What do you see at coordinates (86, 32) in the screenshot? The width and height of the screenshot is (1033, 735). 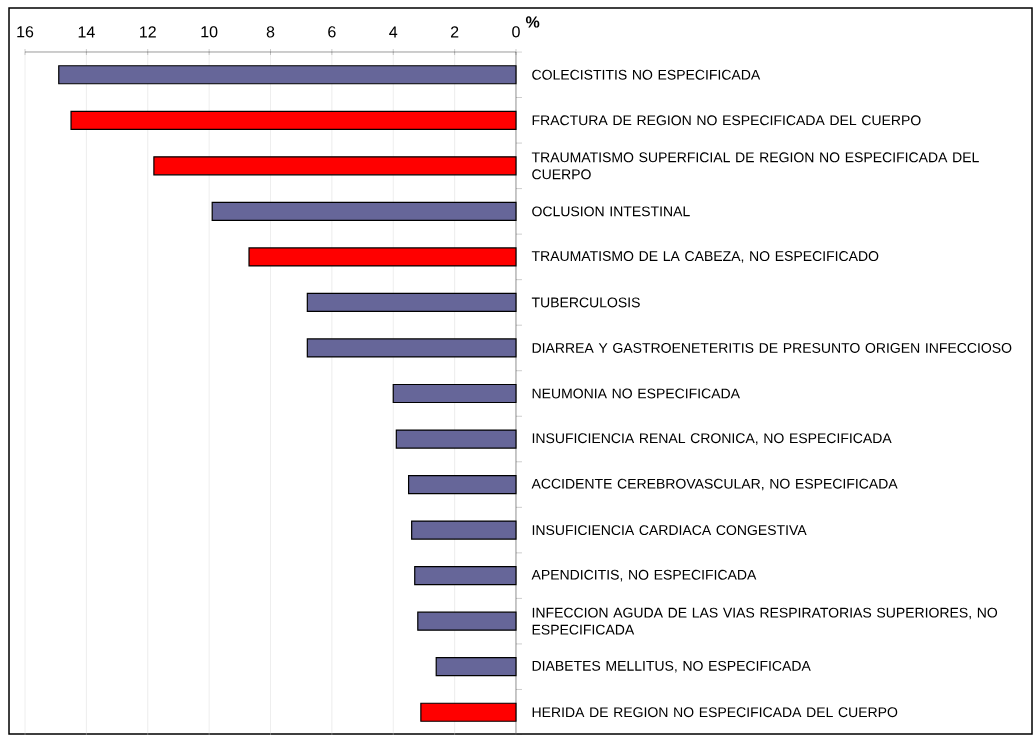 I see `x-tick-label: 14` at bounding box center [86, 32].